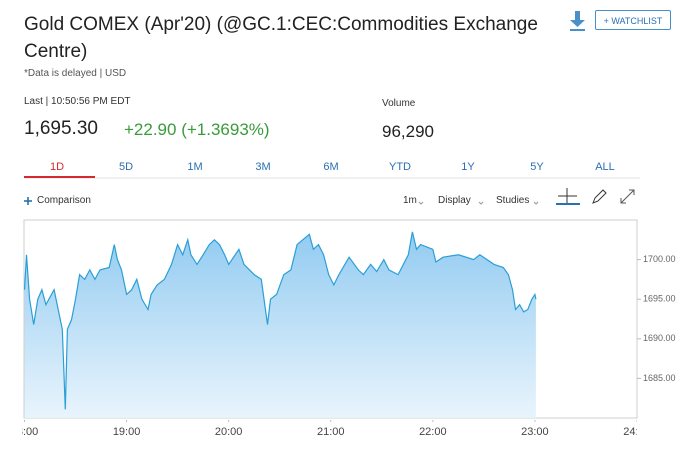  Describe the element at coordinates (331, 167) in the screenshot. I see `tab: 6M` at that location.